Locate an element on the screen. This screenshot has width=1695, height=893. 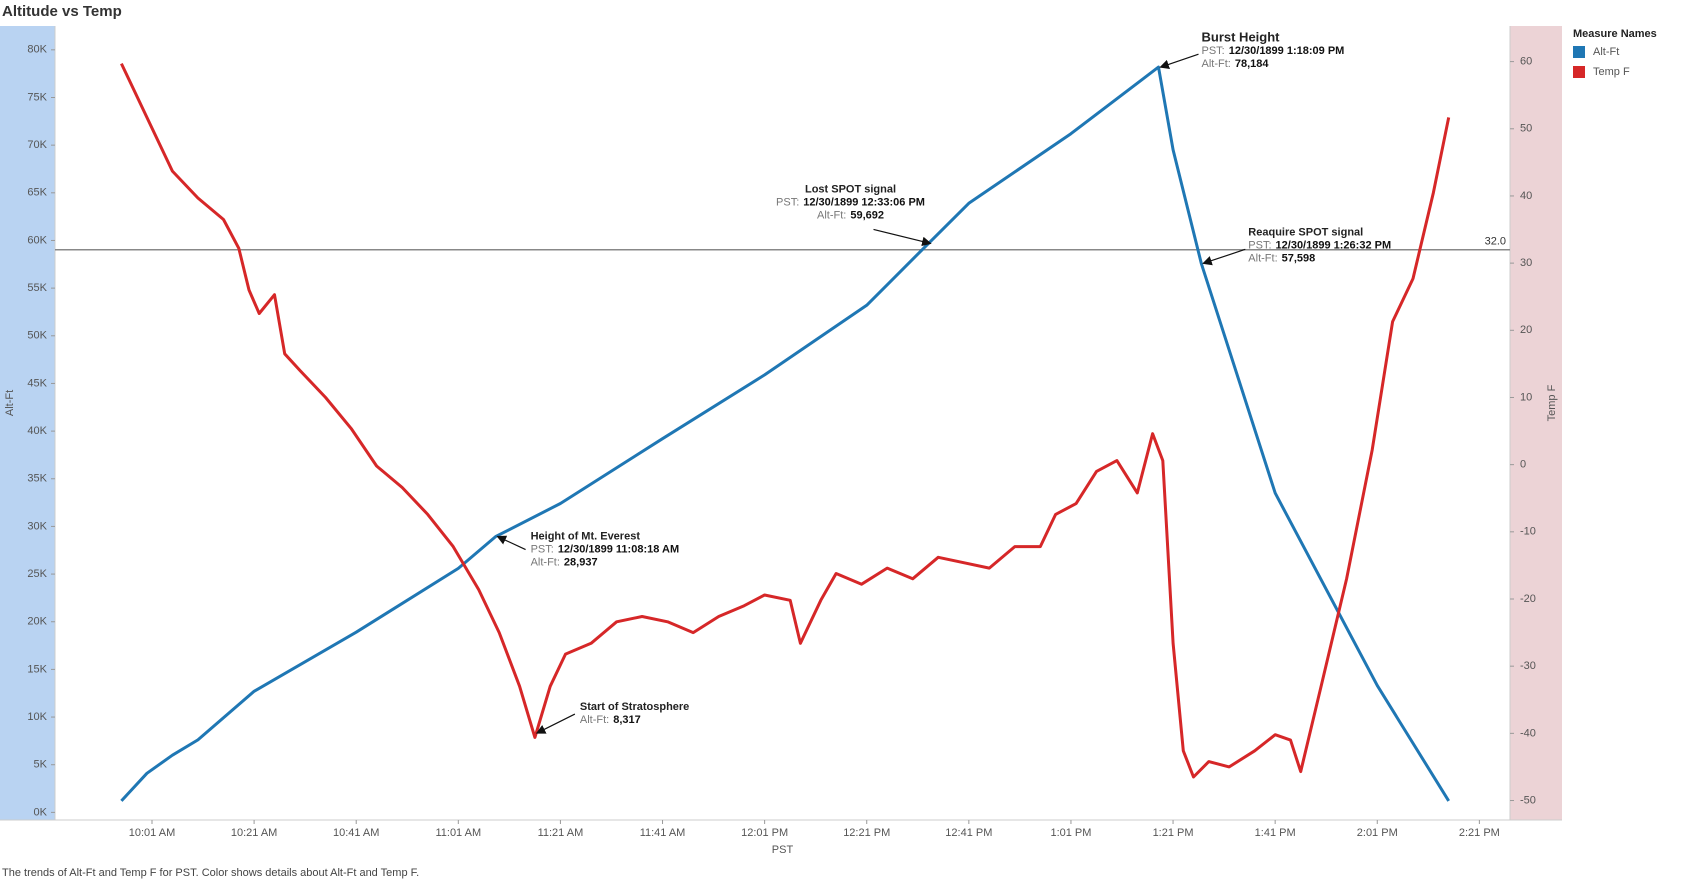
y-tick-label: 15K is located at coordinates (37, 669).